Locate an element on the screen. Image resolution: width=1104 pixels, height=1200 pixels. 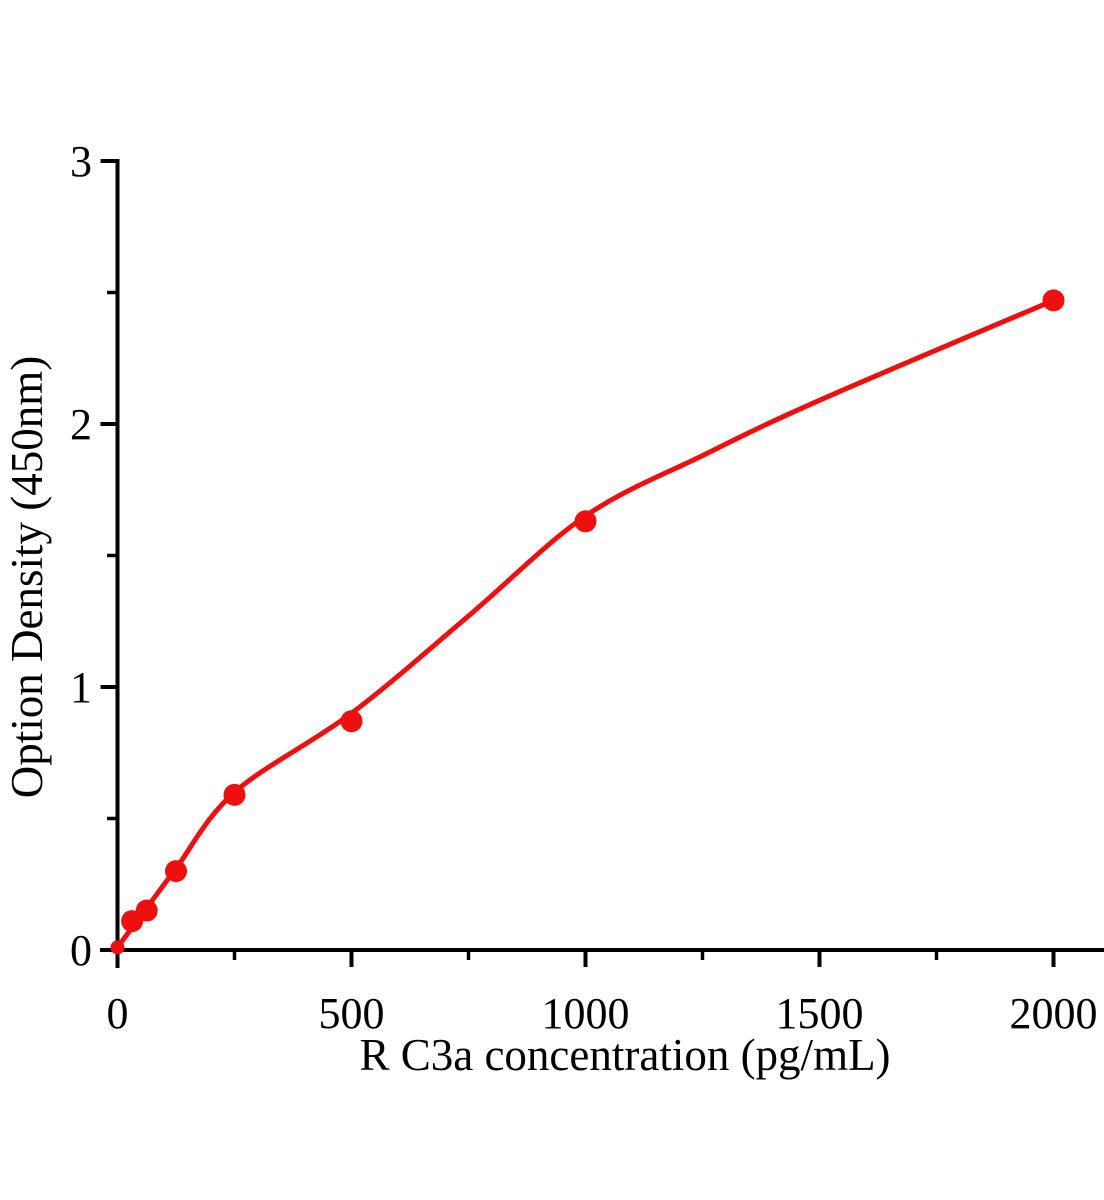
y-tick-label: 3 is located at coordinates (81, 161).